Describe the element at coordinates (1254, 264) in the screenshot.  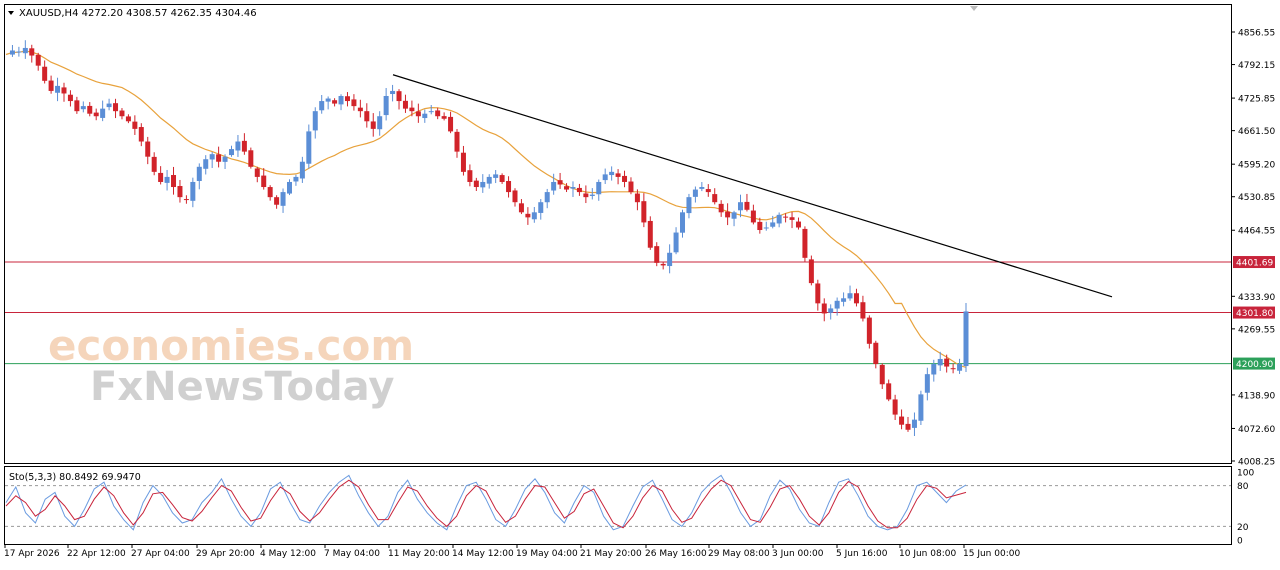
I see `resistance-price-label: 4401.69` at that location.